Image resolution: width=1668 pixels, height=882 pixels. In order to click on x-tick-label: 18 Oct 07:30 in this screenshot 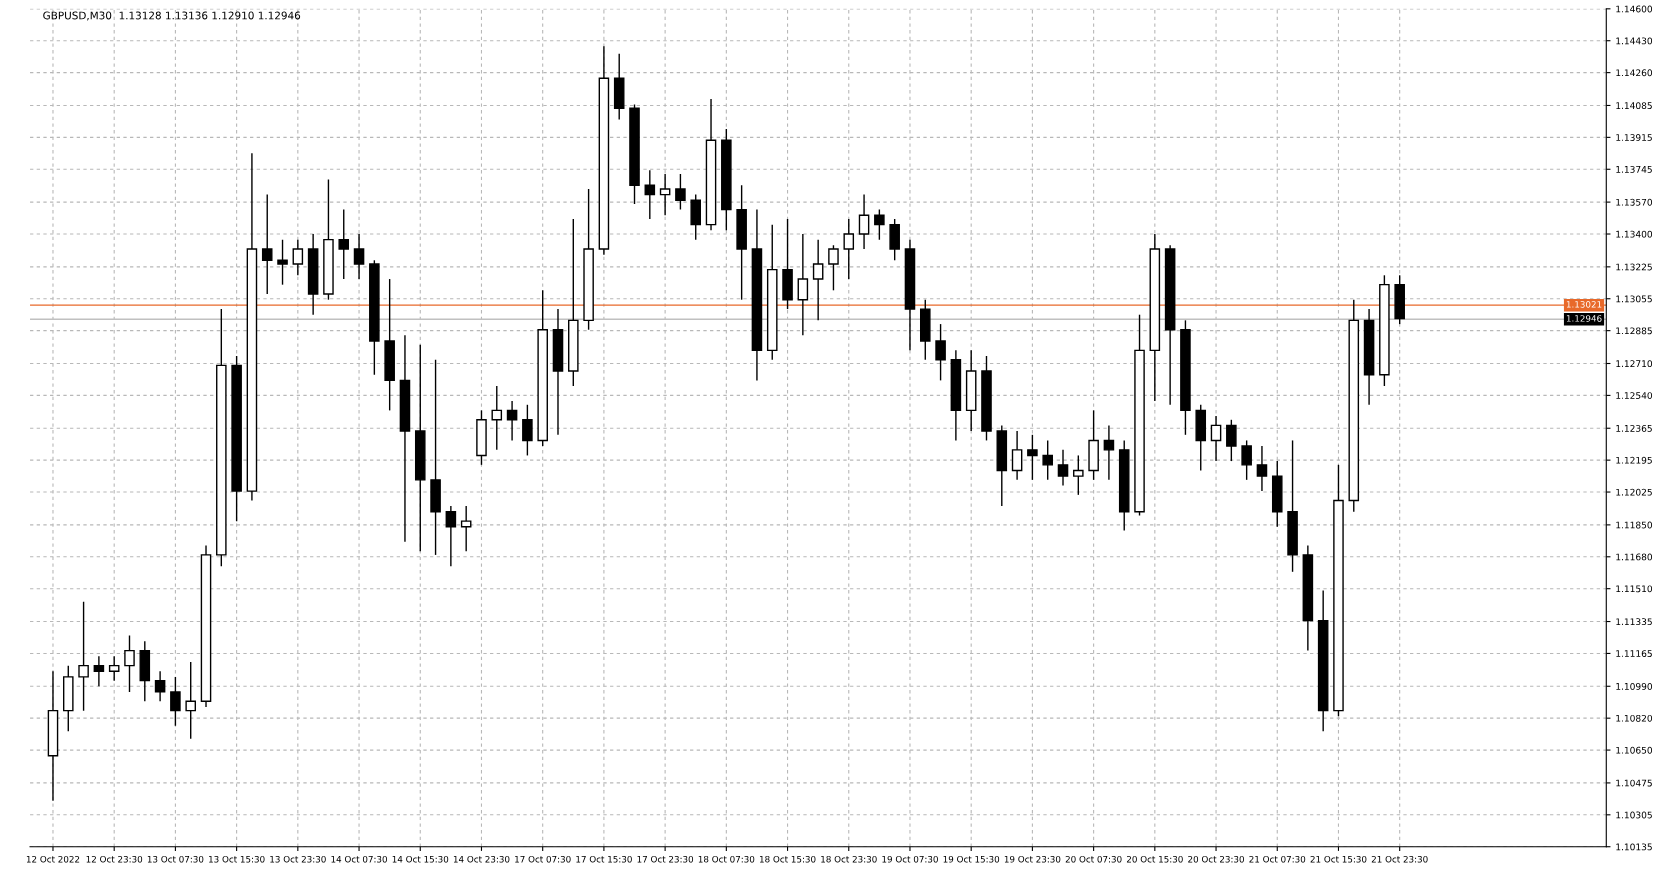, I will do `click(726, 859)`.